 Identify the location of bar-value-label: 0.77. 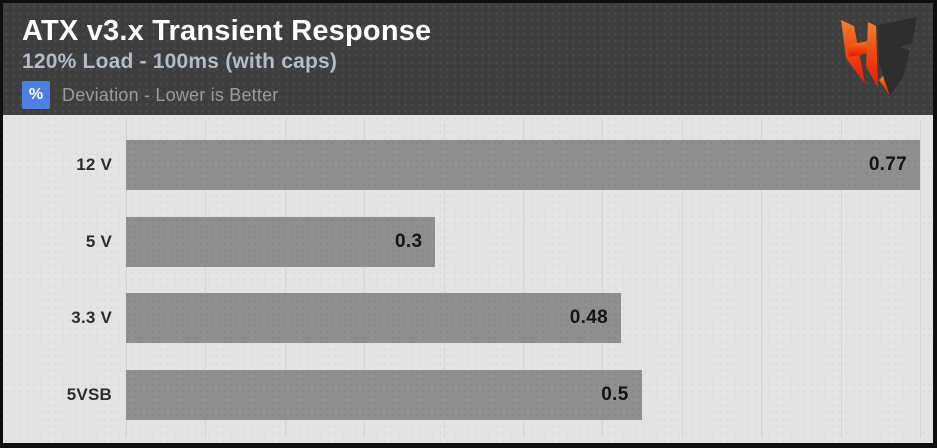
(887, 165).